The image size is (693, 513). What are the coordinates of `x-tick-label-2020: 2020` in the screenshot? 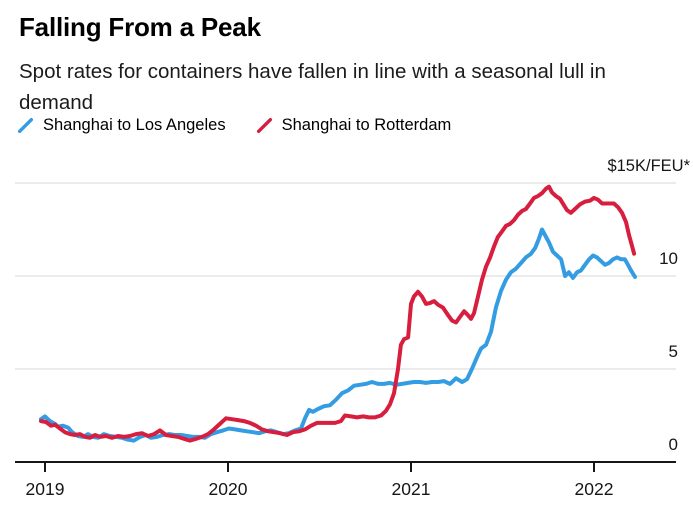 It's located at (228, 489).